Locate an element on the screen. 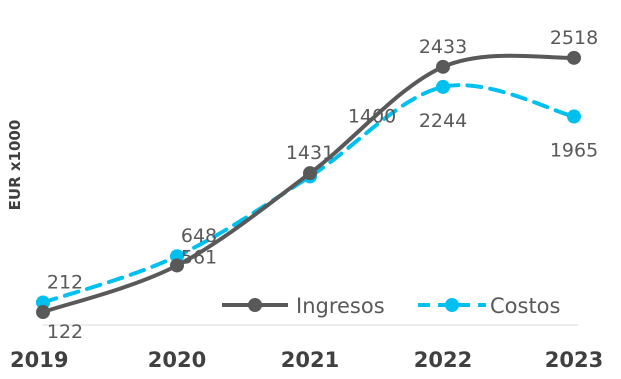 The height and width of the screenshot is (379, 621). label-ingresos-2020: 561 is located at coordinates (199, 257).